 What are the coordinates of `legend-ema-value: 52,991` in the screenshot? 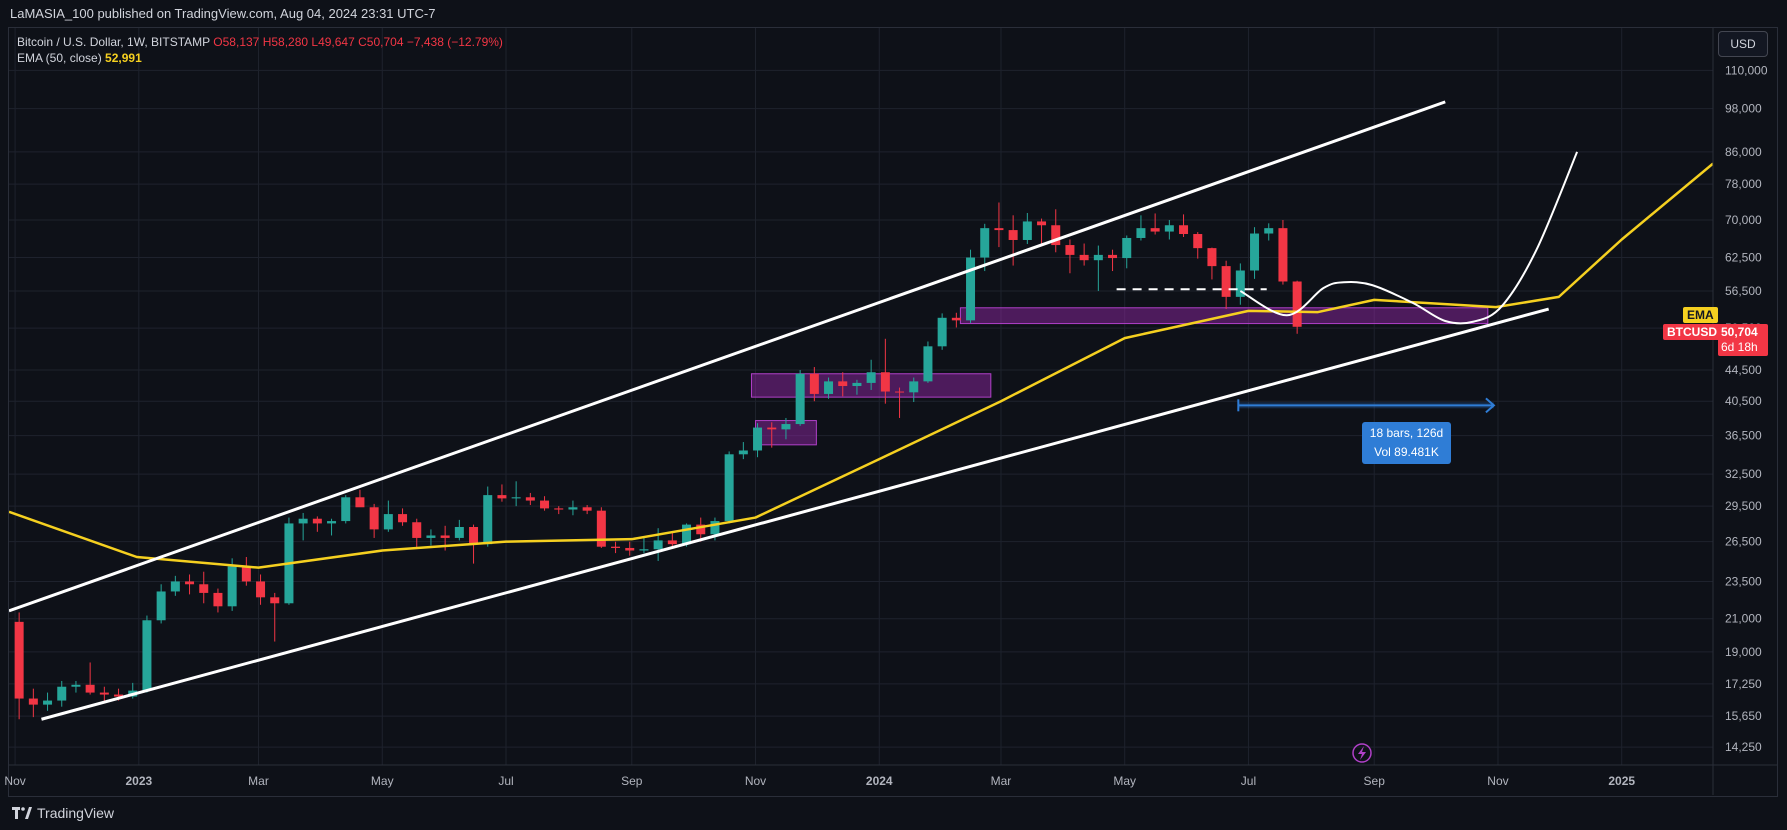 It's located at (123, 58).